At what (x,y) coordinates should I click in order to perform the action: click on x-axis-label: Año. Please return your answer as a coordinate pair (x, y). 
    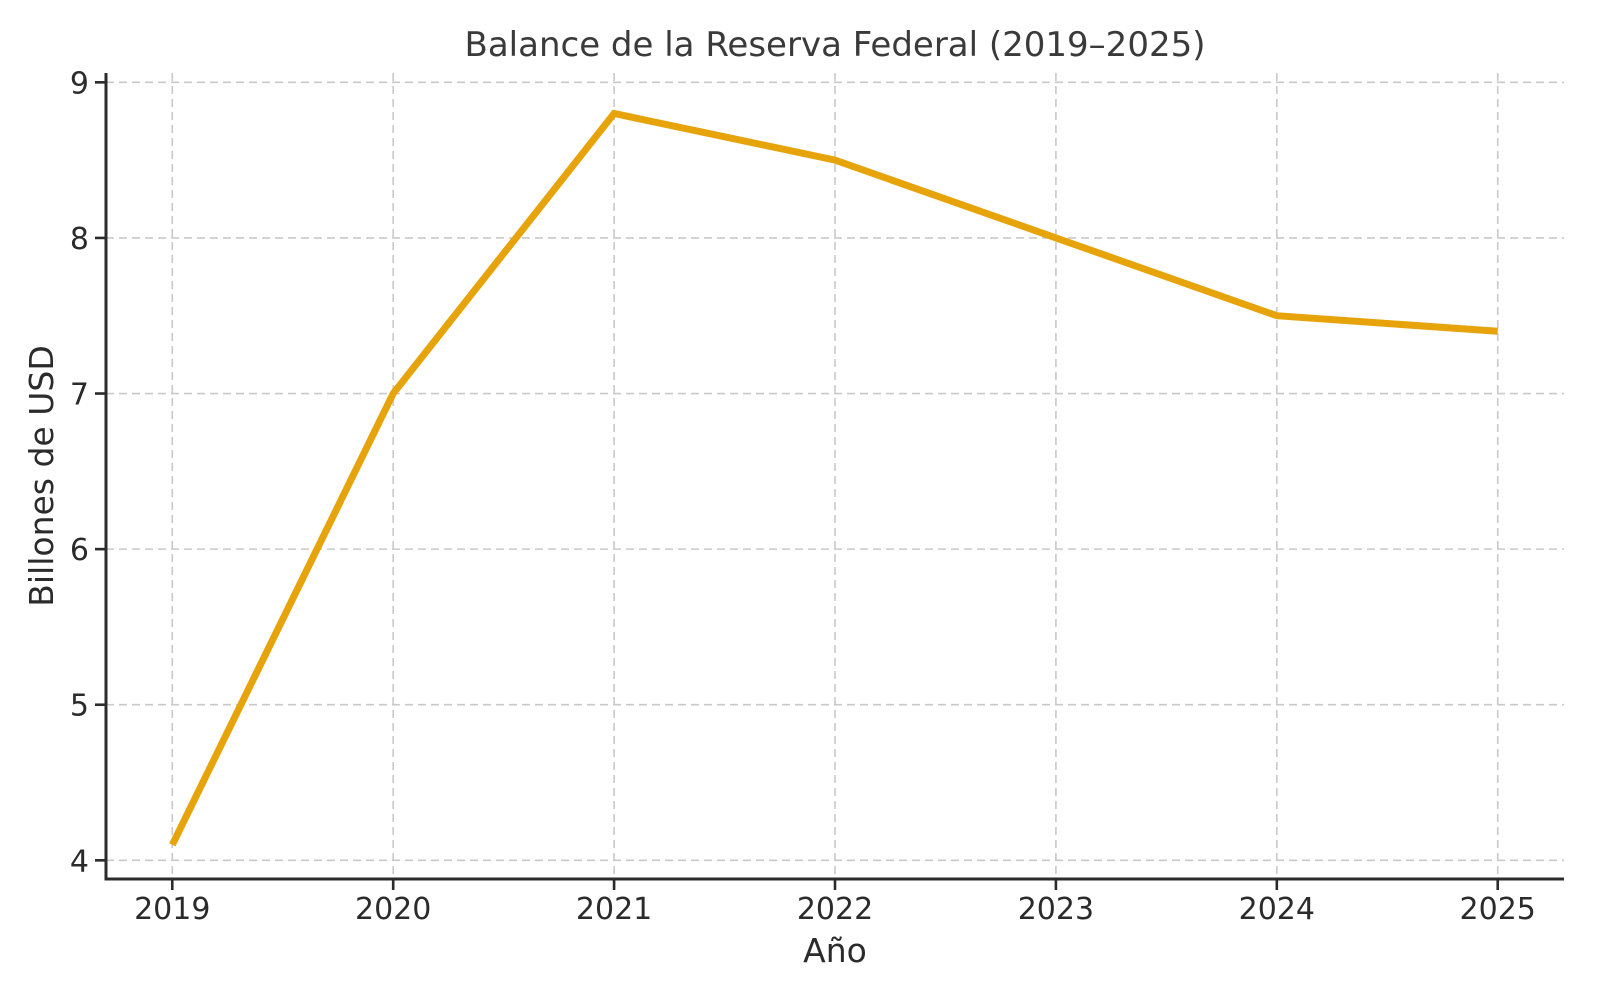
    Looking at the image, I should click on (835, 950).